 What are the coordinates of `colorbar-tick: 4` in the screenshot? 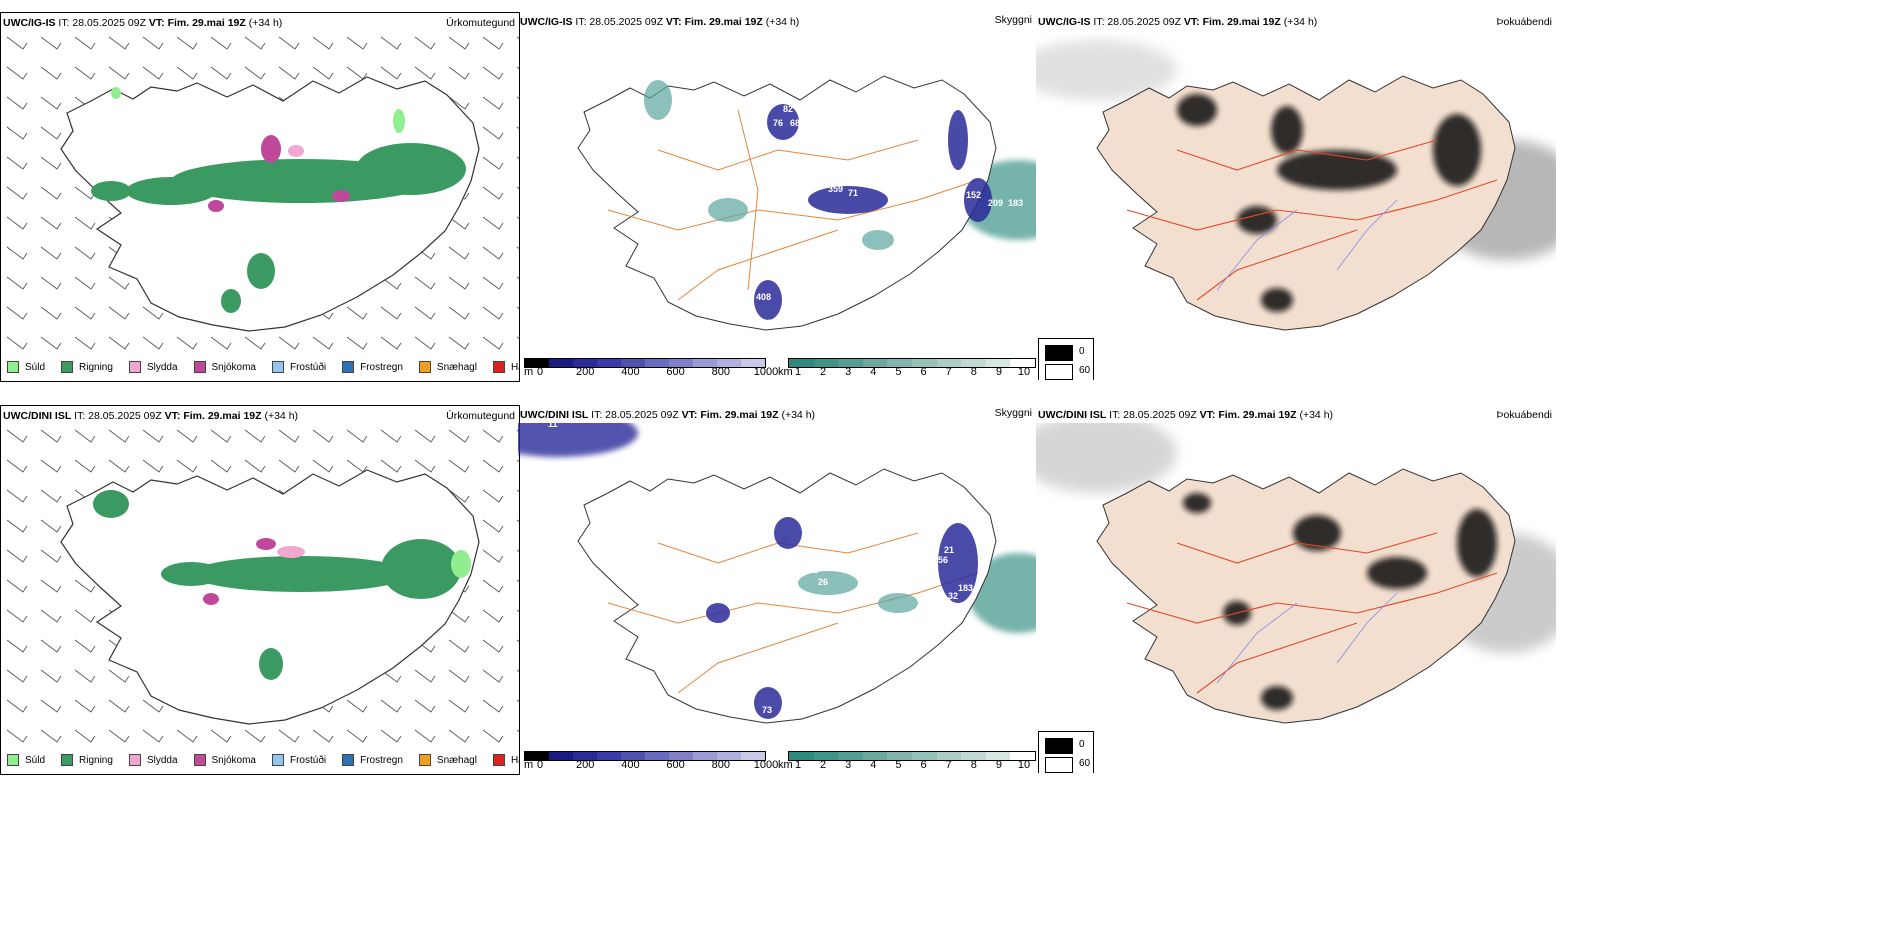 It's located at (873, 765).